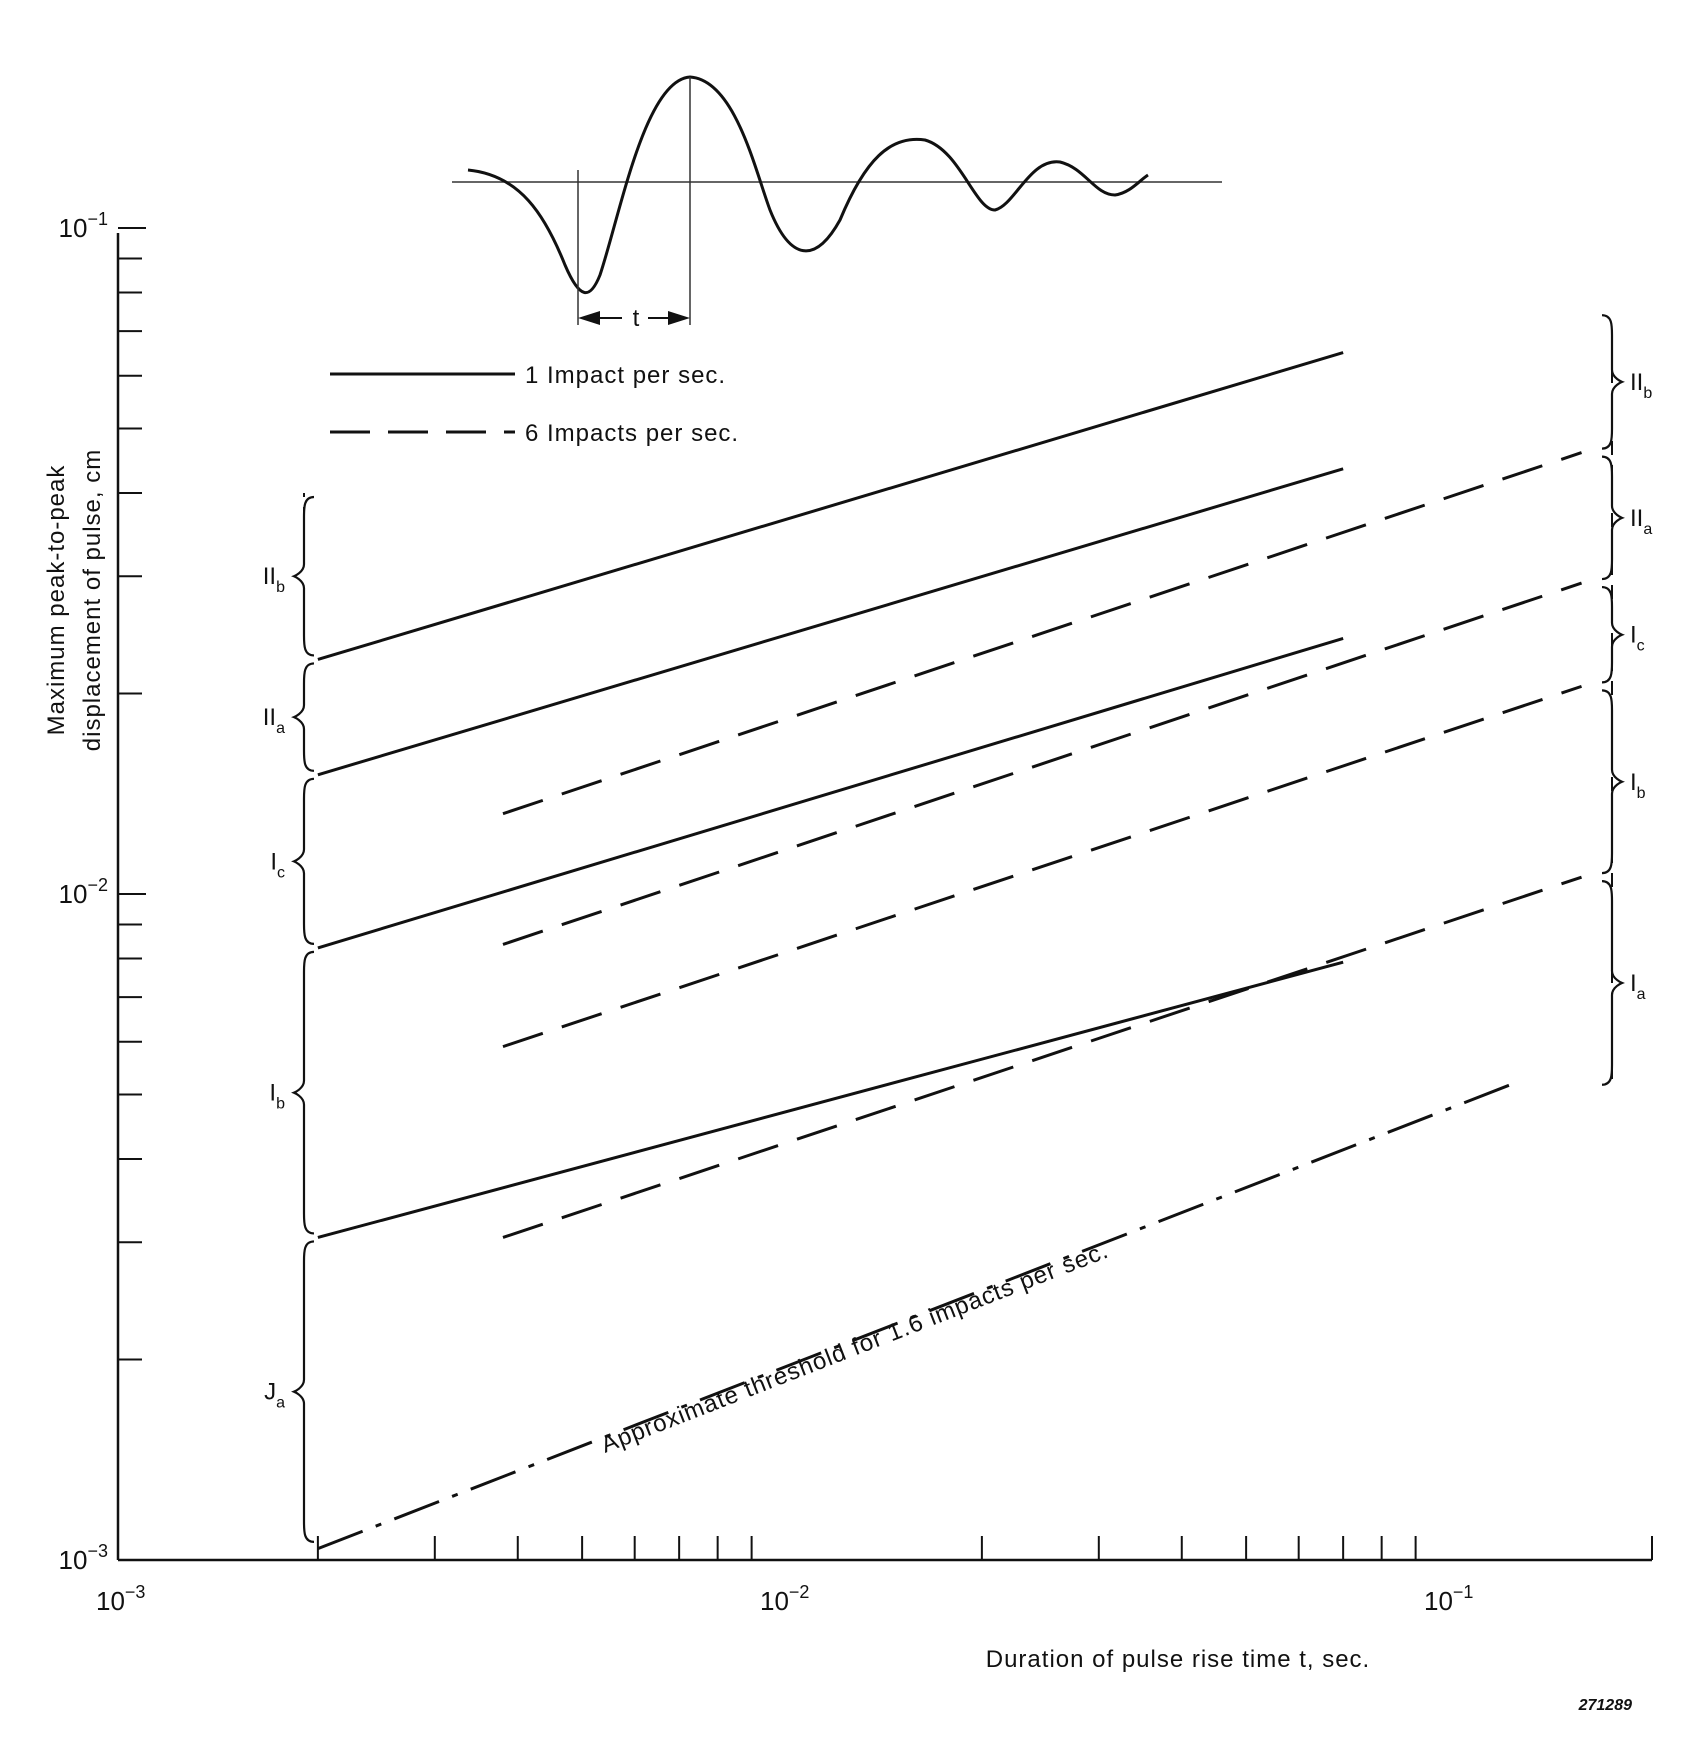 The width and height of the screenshot is (1693, 1760). Describe the element at coordinates (625, 375) in the screenshot. I see `legend-label: 1 Impact per sec.` at that location.